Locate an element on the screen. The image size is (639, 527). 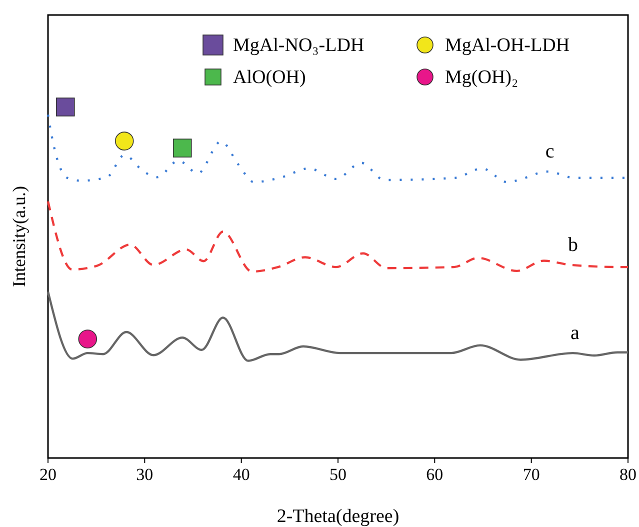
x-tick-label: 80 is located at coordinates (628, 474).